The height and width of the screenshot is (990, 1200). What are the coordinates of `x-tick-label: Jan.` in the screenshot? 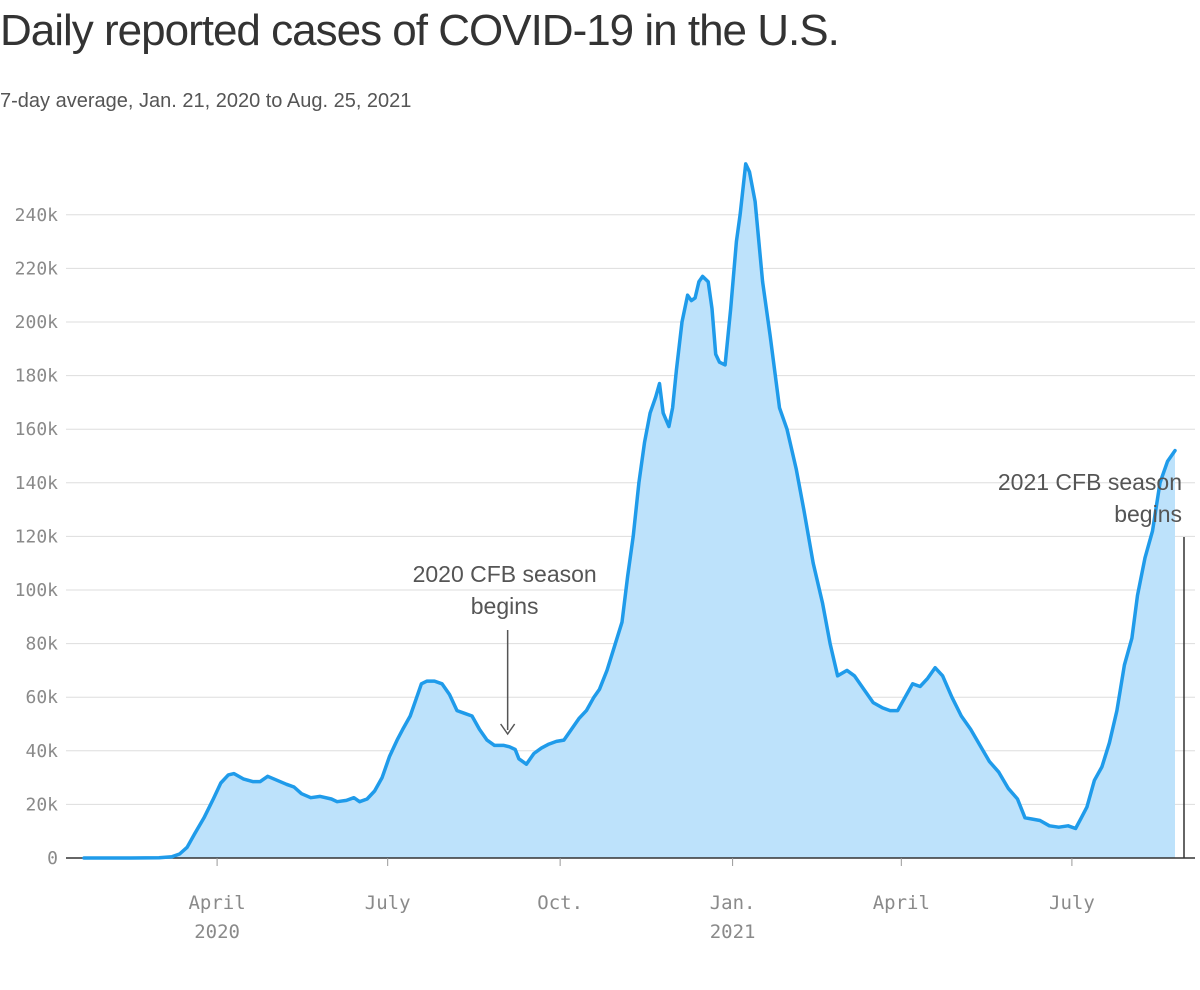 It's located at (733, 903).